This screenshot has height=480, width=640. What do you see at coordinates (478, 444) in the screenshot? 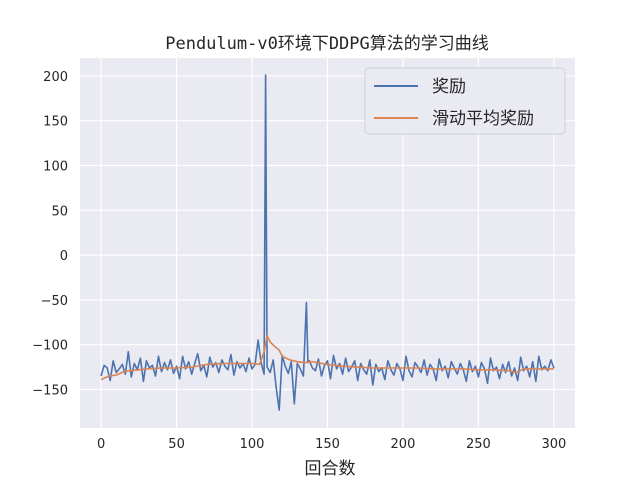
I see `x-tick-label: 250` at bounding box center [478, 444].